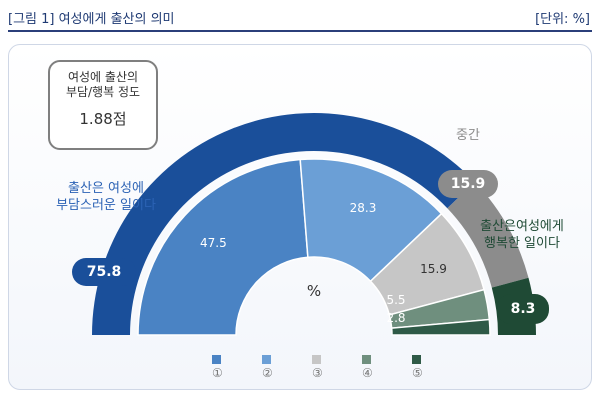  I want to click on slice-label-1: 47.5, so click(213, 243).